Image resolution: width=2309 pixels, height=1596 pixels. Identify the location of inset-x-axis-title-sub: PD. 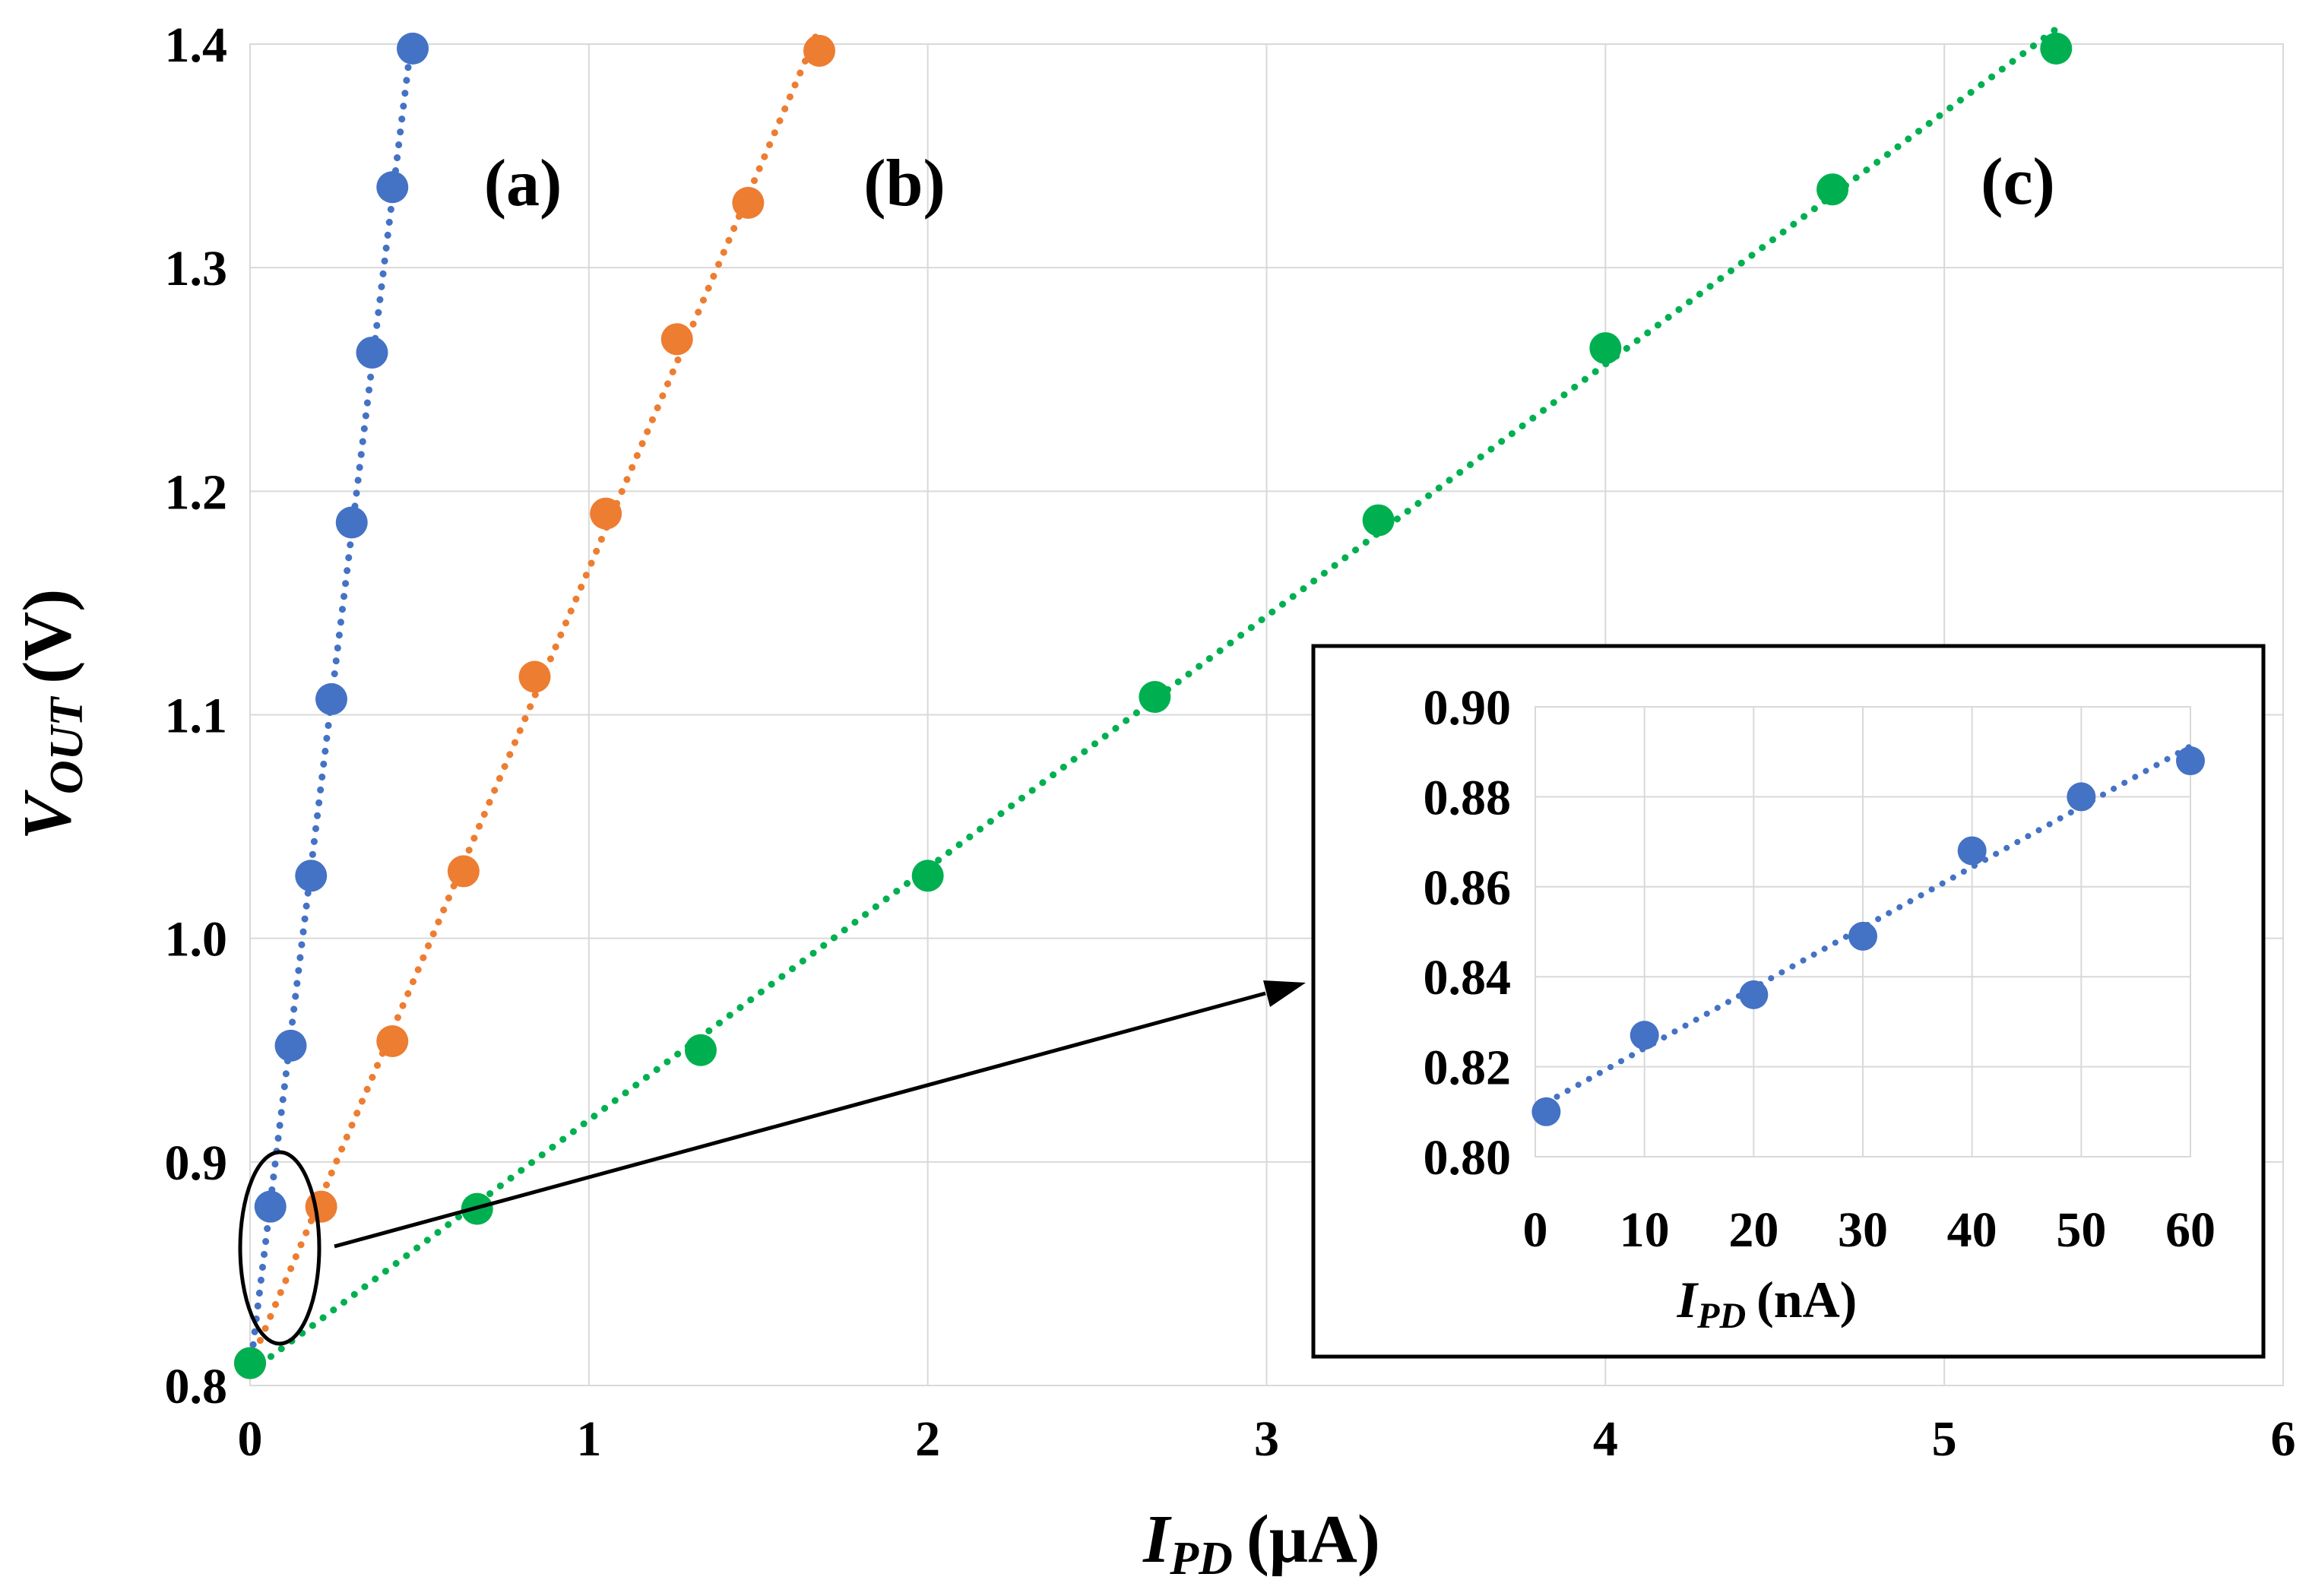
(1721, 1316).